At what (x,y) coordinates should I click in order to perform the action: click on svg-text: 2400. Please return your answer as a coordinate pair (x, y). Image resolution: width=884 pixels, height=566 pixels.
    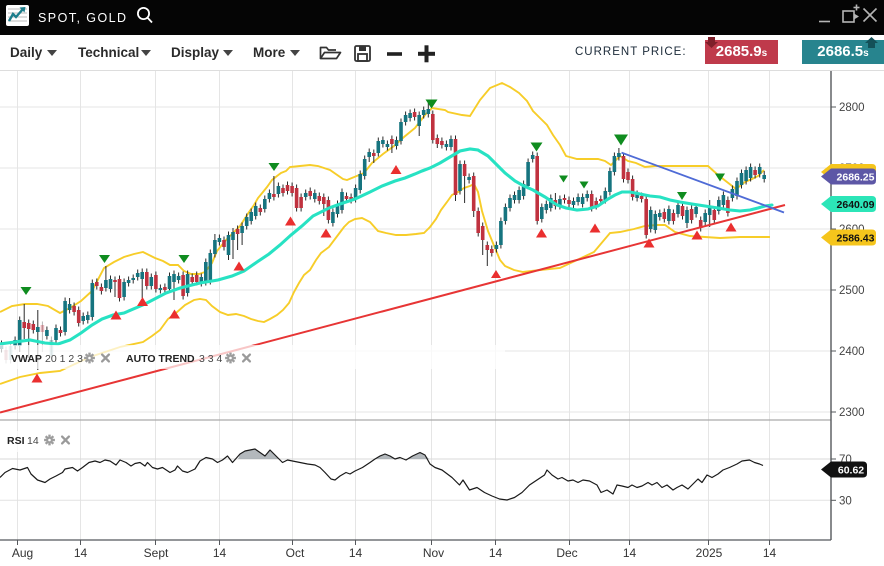
    Looking at the image, I should click on (852, 352).